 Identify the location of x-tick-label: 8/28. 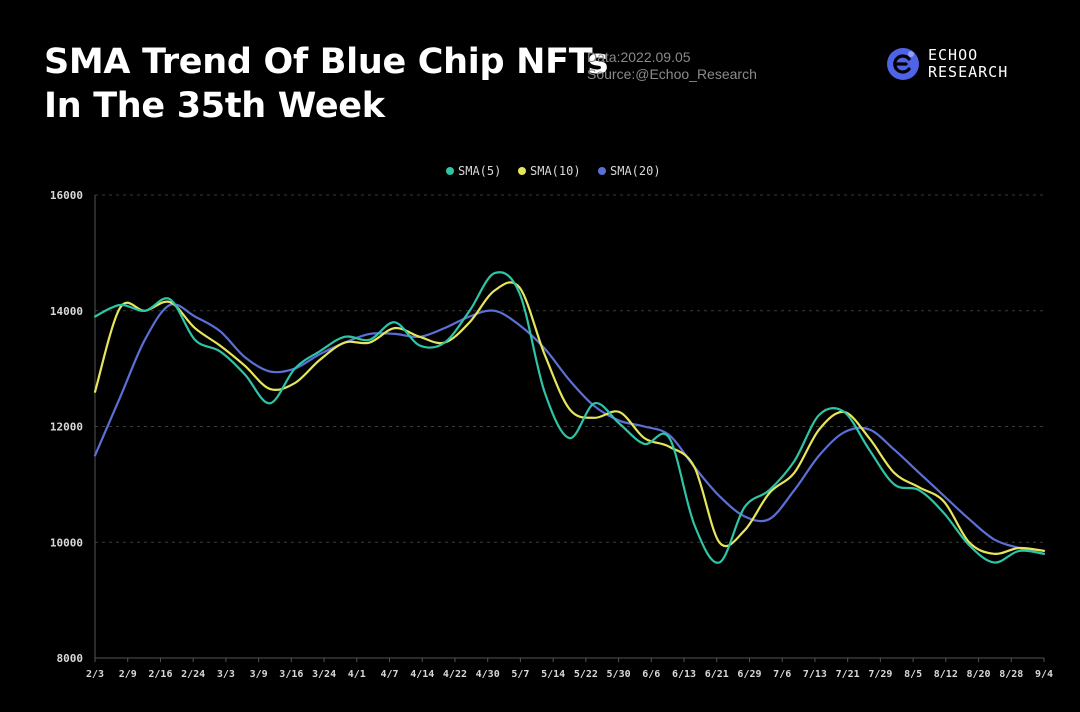
(1011, 674).